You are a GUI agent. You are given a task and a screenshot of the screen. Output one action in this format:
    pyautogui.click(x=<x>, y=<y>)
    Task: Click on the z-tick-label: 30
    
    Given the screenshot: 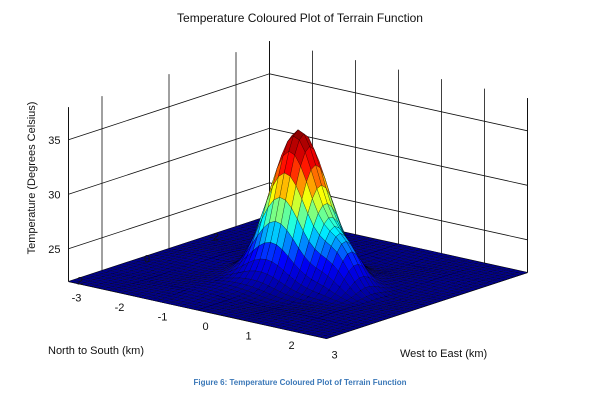 What is the action you would take?
    pyautogui.click(x=54, y=195)
    